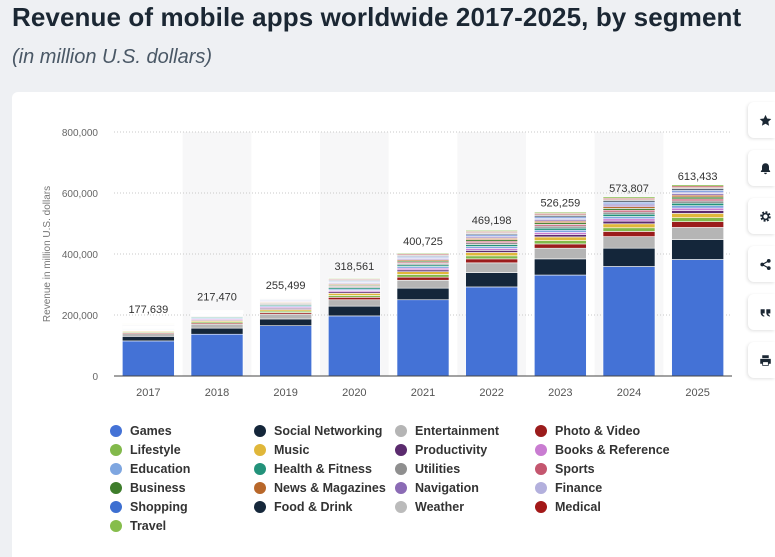  What do you see at coordinates (148, 526) in the screenshot?
I see `legend-label: Travel` at bounding box center [148, 526].